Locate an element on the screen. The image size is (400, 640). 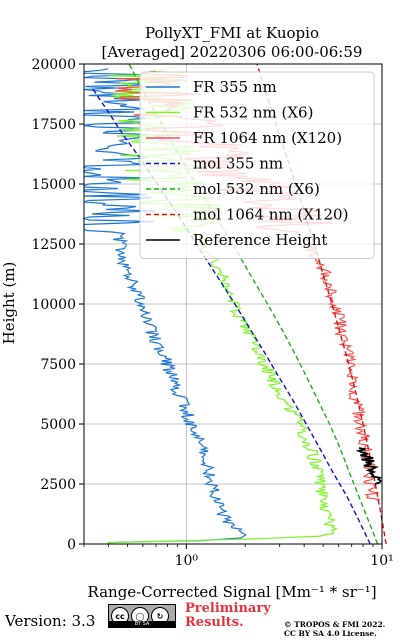
credit-line-2: CC BY SA 4.0 License. is located at coordinates (330, 633).